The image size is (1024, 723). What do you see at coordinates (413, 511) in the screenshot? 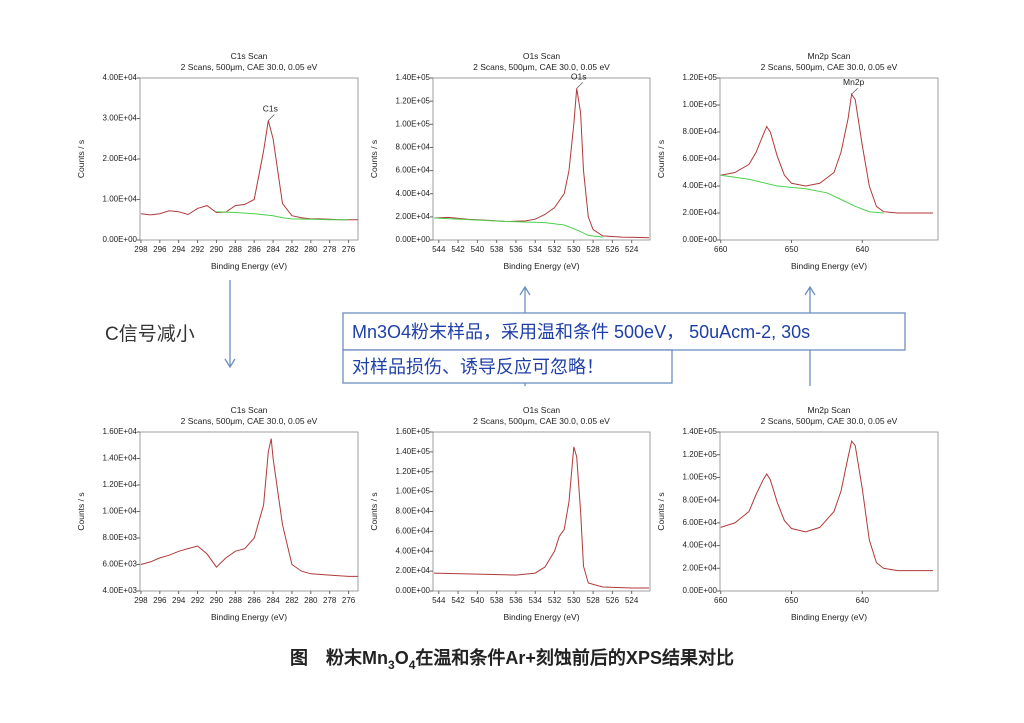
I see `y-tick-label: 8.00E+04` at bounding box center [413, 511].